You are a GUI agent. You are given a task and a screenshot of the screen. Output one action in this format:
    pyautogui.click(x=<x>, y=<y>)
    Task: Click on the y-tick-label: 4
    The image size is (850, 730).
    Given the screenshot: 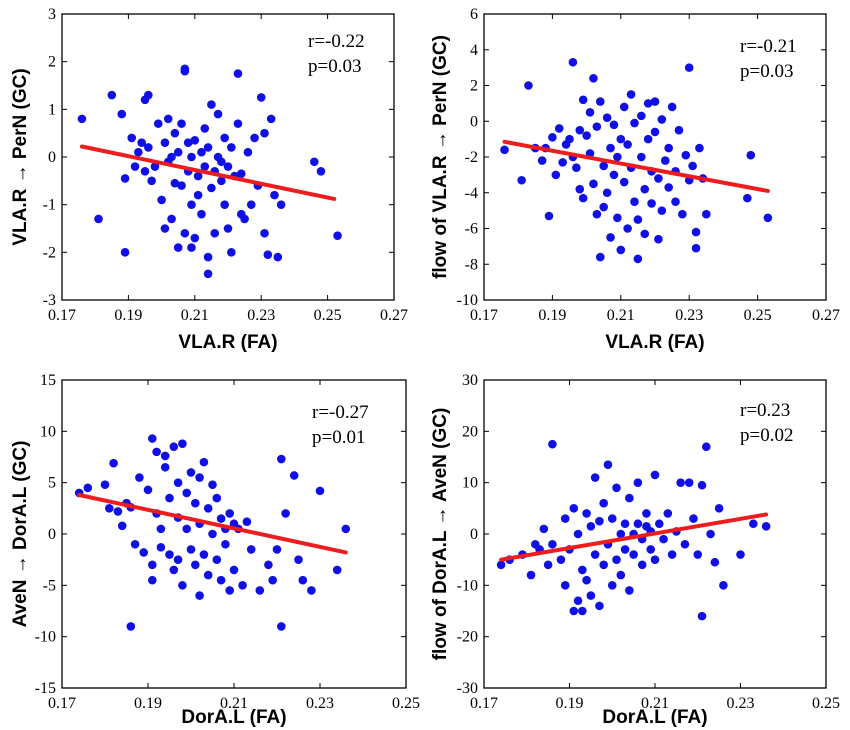 What is the action you would take?
    pyautogui.click(x=474, y=50)
    